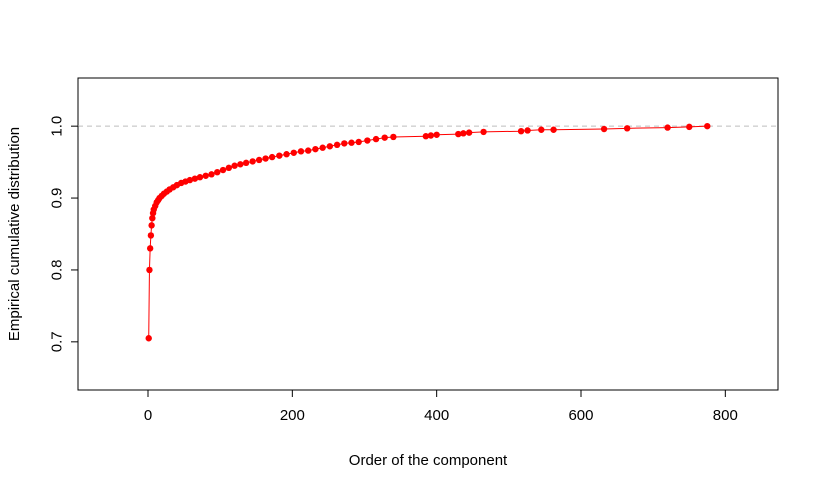  What do you see at coordinates (57, 126) in the screenshot?
I see `y-tick-label: 1.0` at bounding box center [57, 126].